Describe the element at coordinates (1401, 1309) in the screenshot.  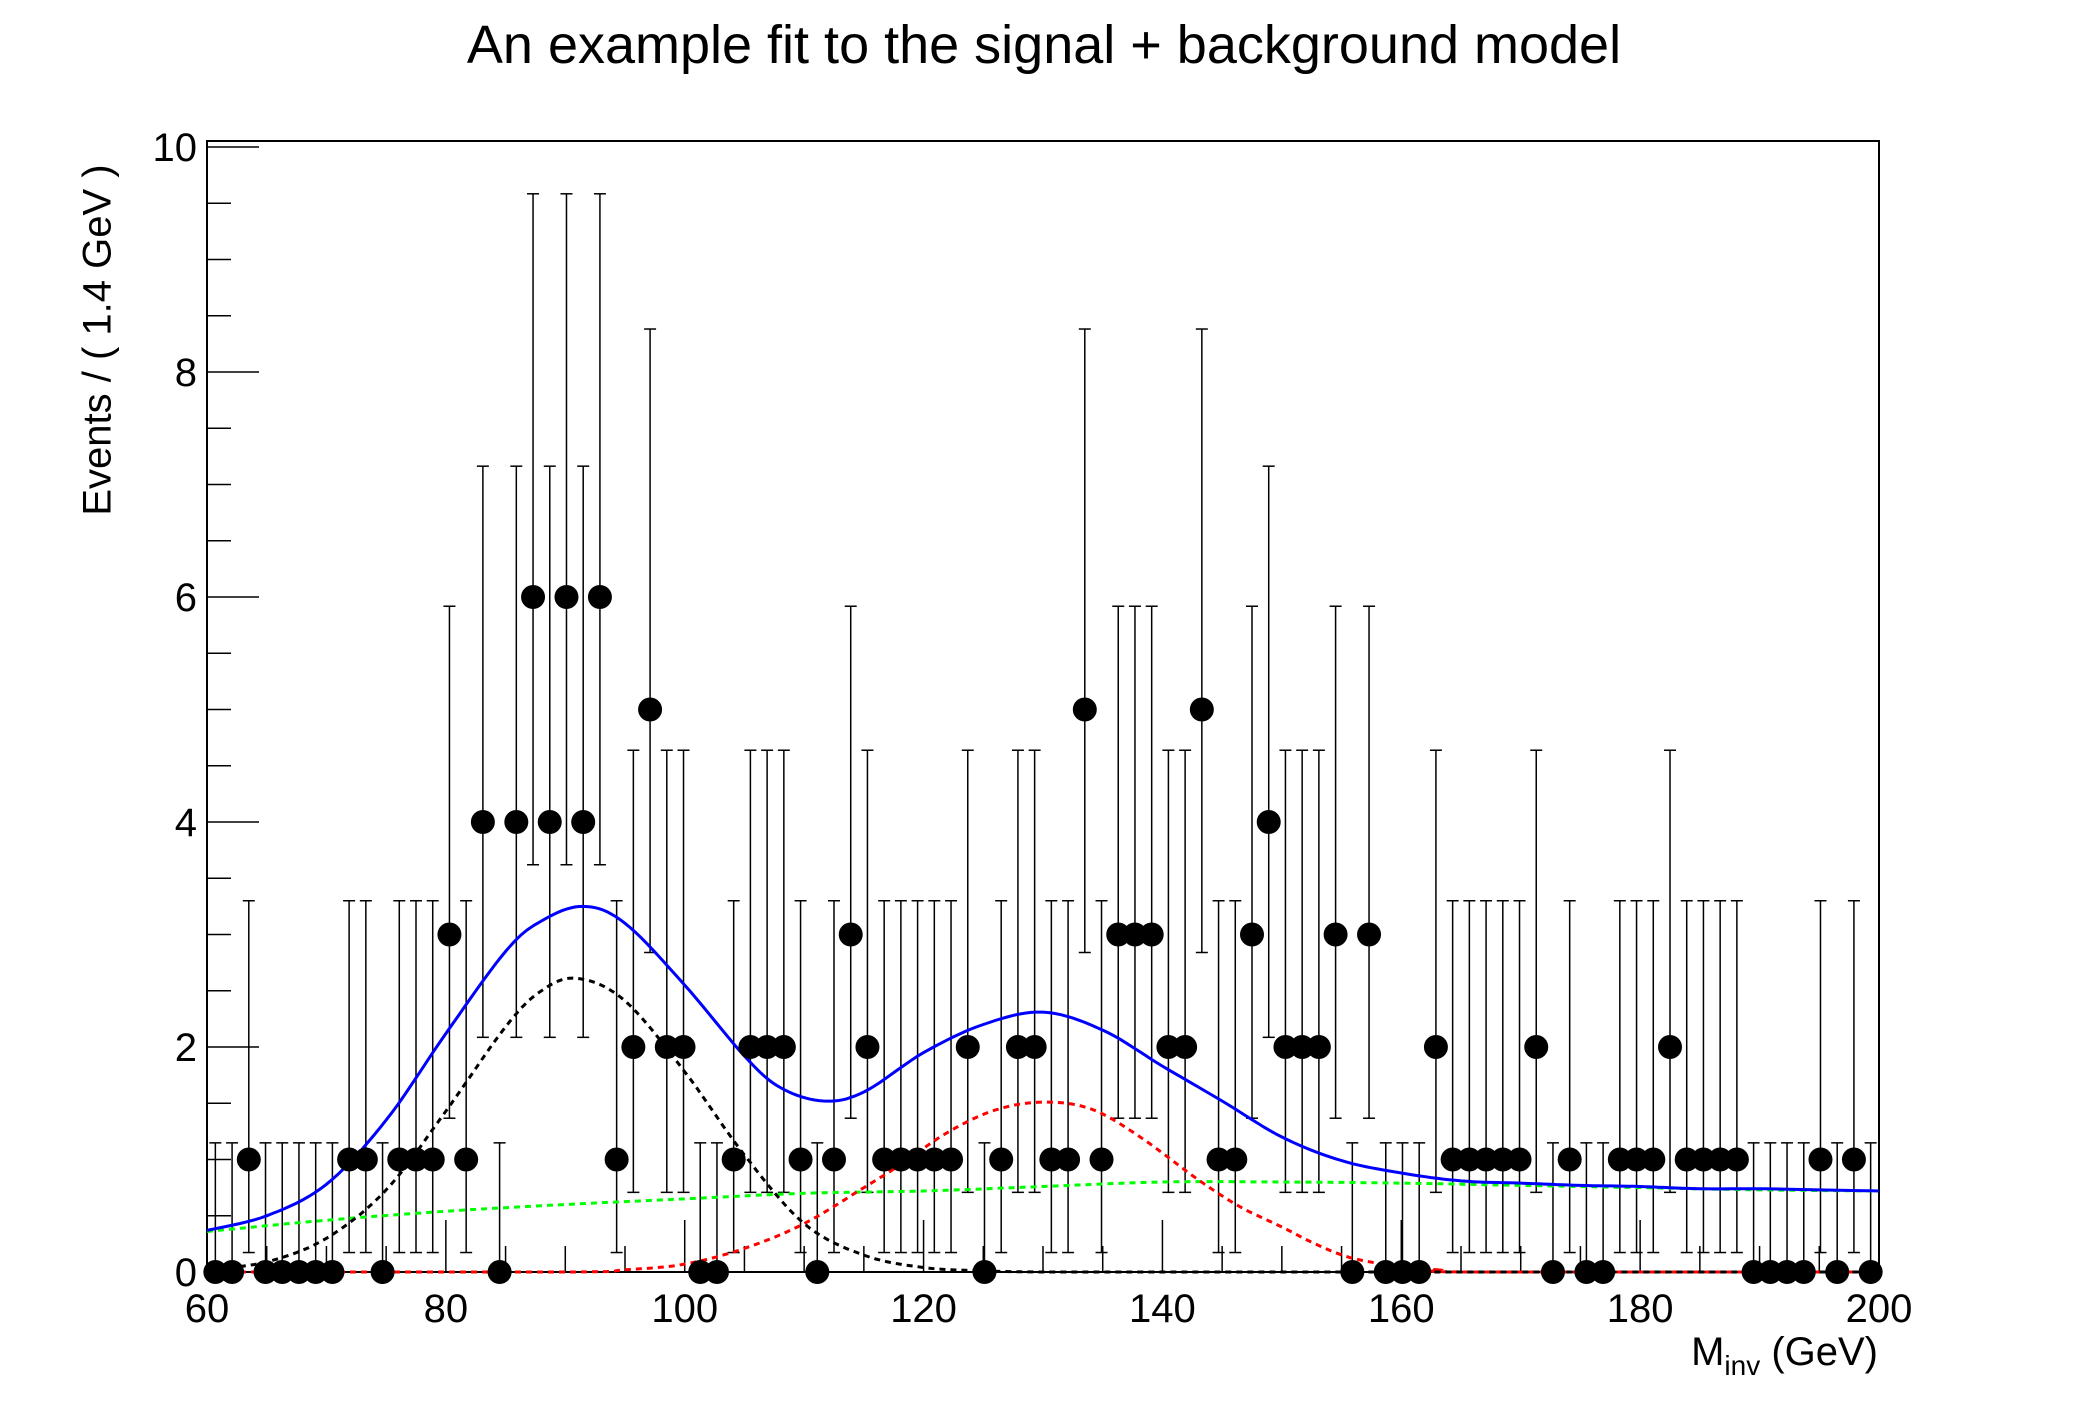
I see `x-tick-label: 160` at that location.